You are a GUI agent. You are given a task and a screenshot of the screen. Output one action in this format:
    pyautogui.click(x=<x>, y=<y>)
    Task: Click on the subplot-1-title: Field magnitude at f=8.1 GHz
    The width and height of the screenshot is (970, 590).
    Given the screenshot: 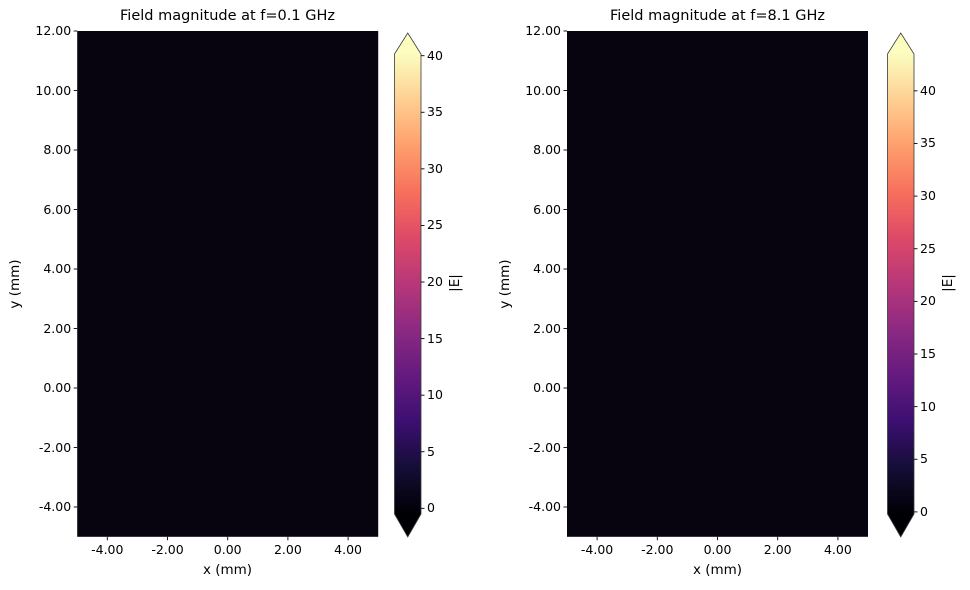 What is the action you would take?
    pyautogui.click(x=717, y=16)
    